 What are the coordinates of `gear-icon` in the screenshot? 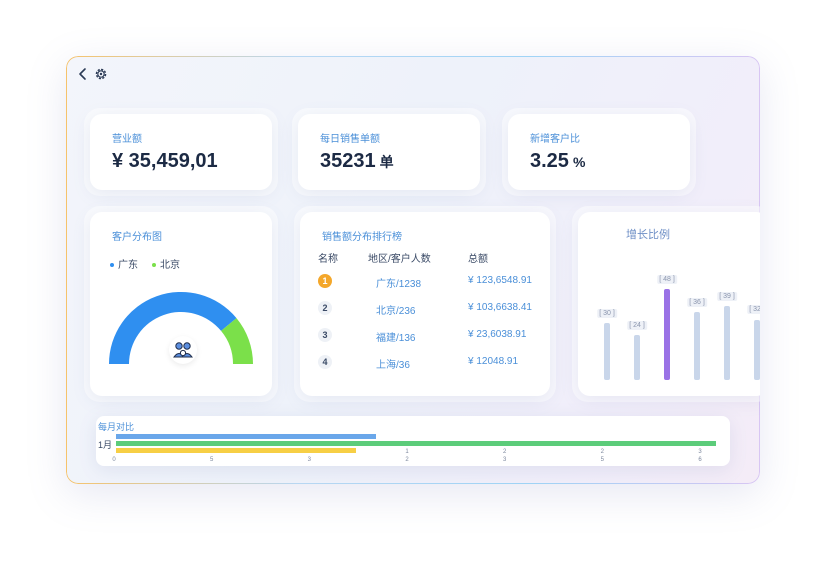 It's located at (101, 74).